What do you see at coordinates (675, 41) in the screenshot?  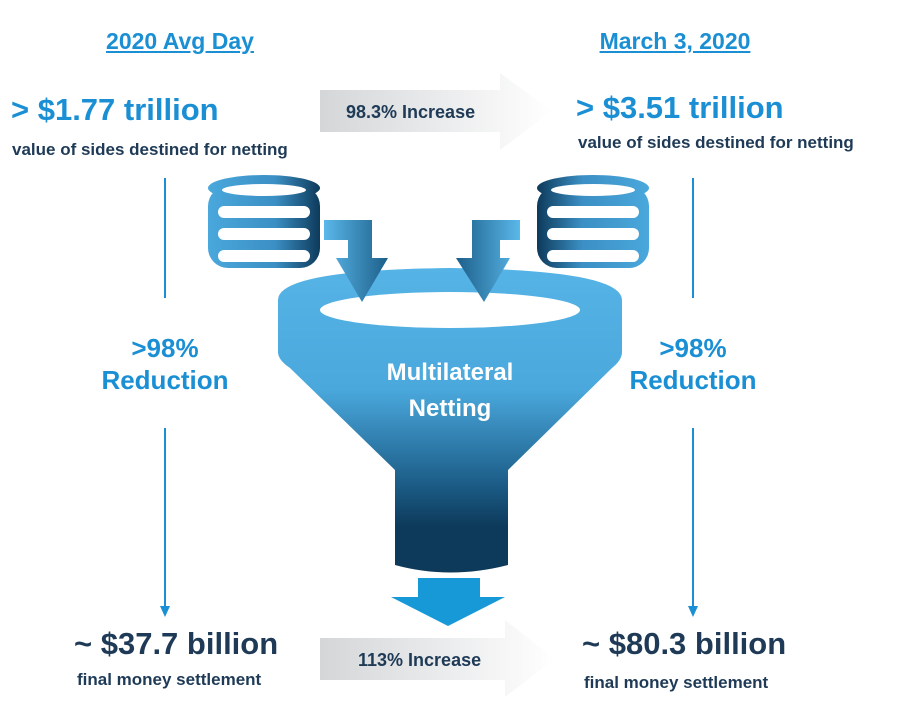 I see `right-heading: March 3, 2020` at bounding box center [675, 41].